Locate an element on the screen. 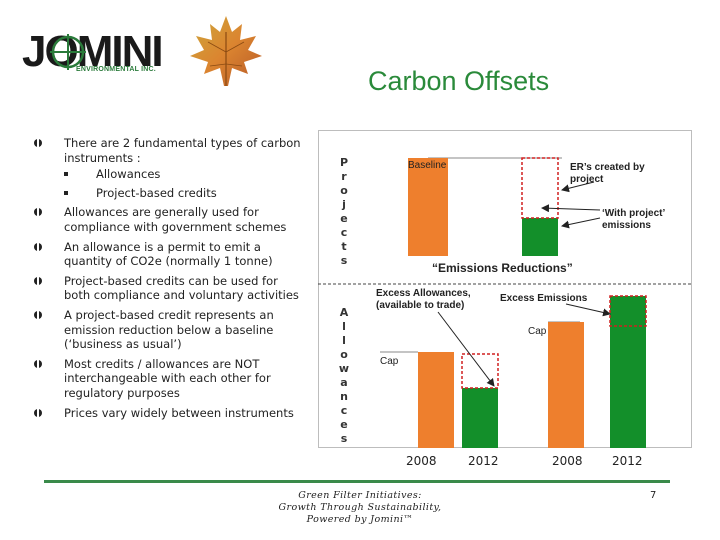 The height and width of the screenshot is (540, 720). sub-bullet-item: Project-based credits is located at coordinates (184, 193).